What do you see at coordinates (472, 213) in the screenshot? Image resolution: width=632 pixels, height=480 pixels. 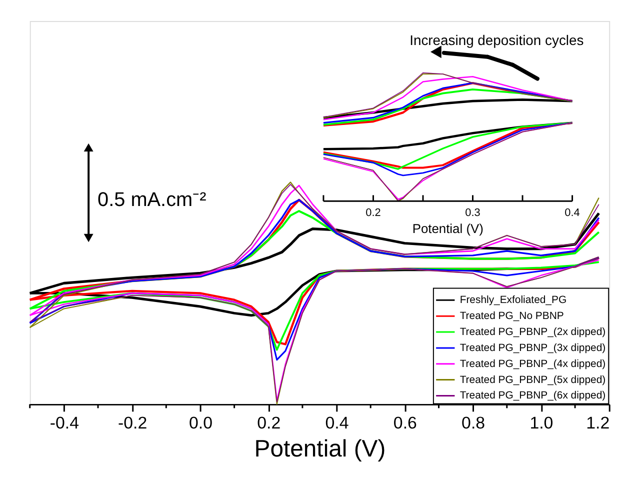 I see `x-tick-label: 0.3` at bounding box center [472, 213].